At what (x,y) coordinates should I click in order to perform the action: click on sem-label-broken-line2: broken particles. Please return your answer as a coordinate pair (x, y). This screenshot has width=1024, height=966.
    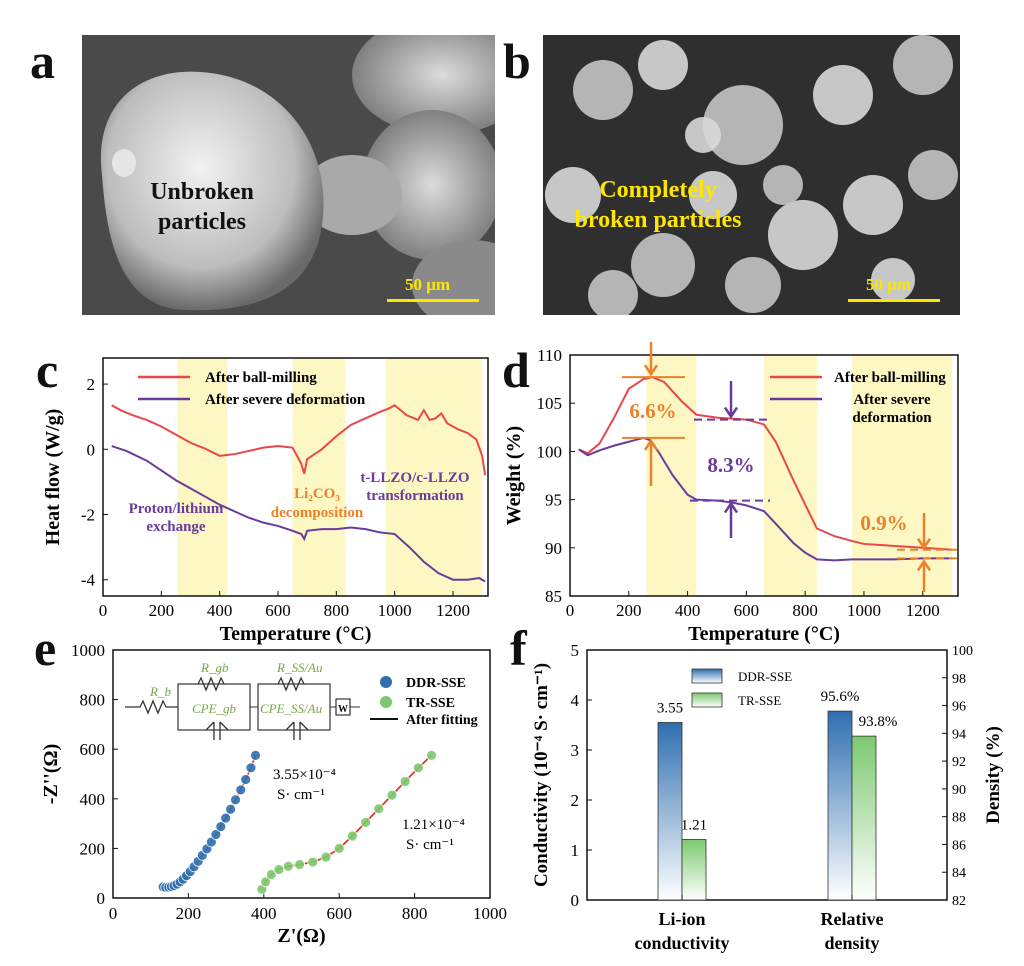
    Looking at the image, I should click on (658, 220).